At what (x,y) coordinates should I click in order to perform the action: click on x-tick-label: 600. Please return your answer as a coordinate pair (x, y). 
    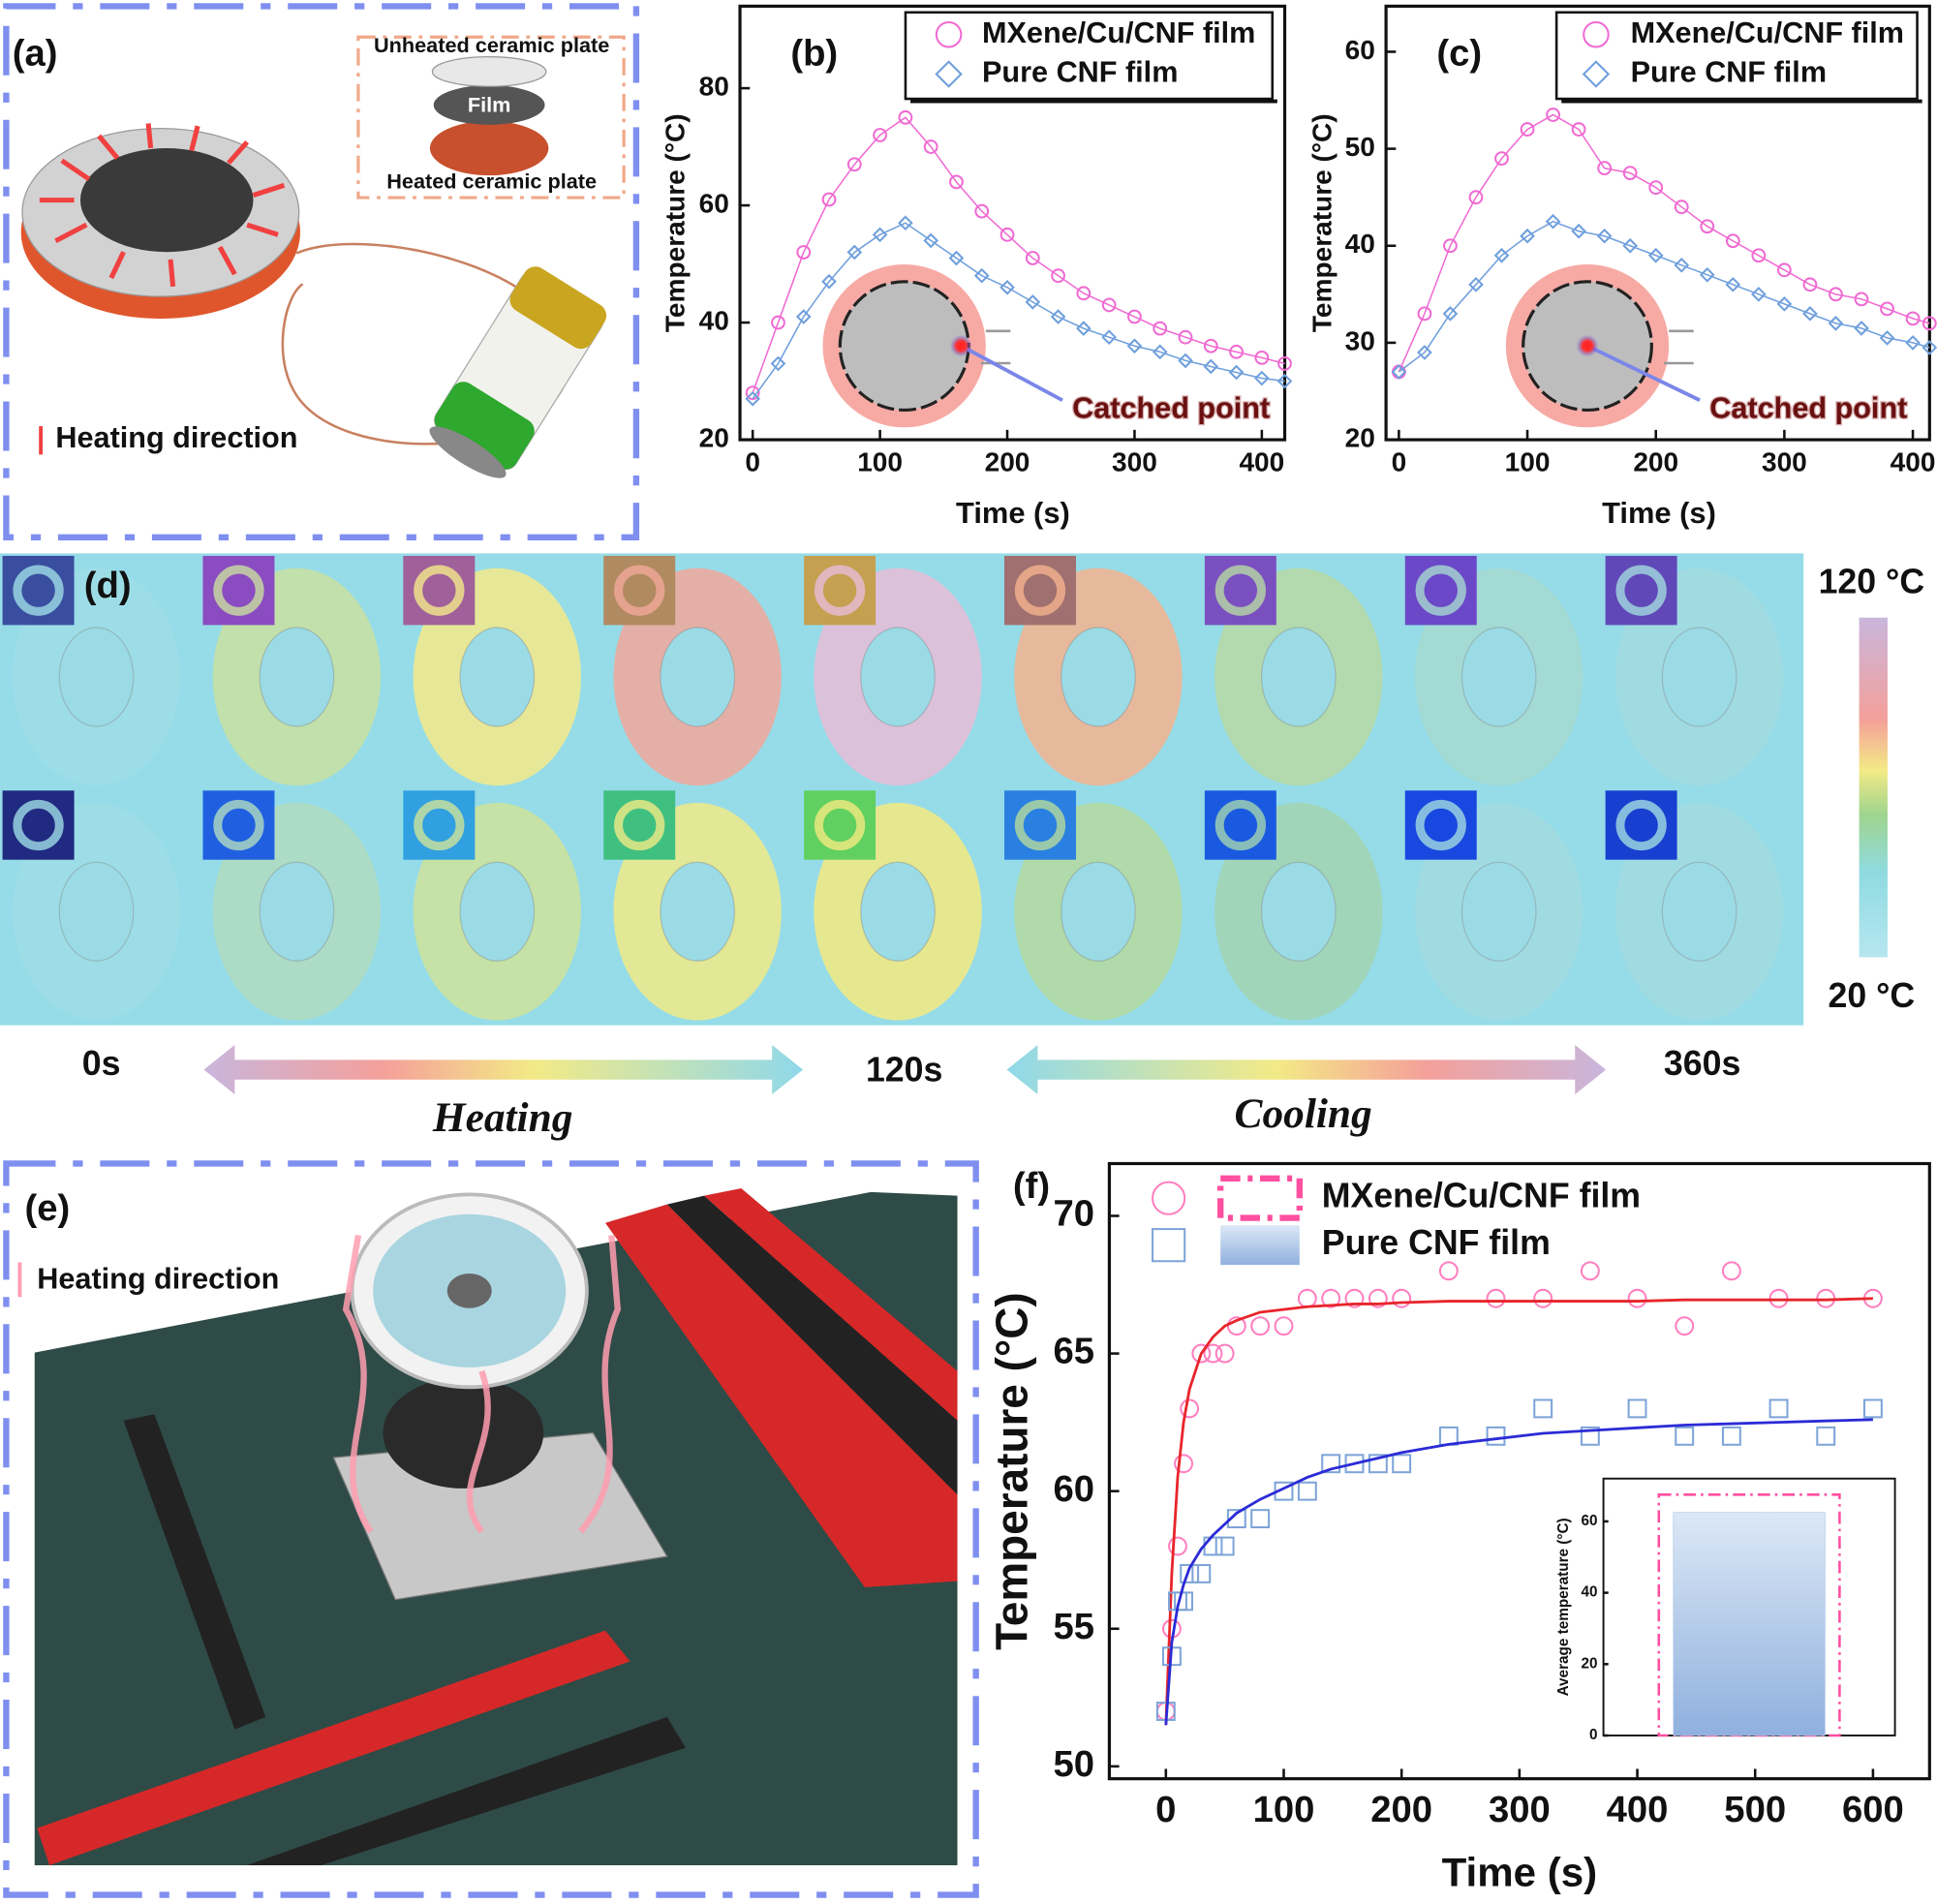
    Looking at the image, I should click on (1873, 1810).